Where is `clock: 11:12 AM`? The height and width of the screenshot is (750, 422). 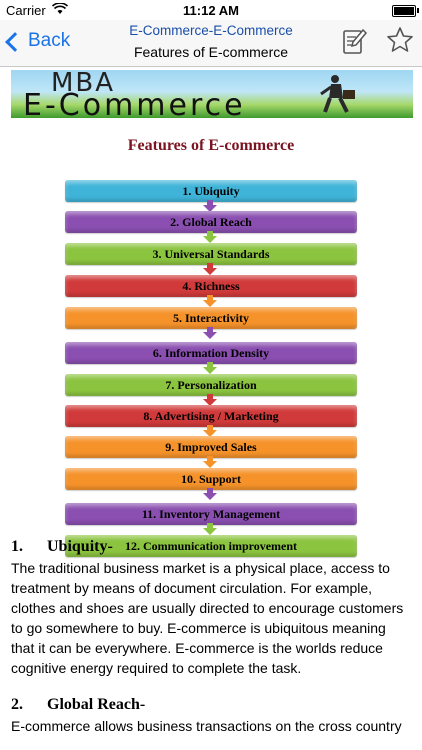 clock: 11:12 AM is located at coordinates (211, 10).